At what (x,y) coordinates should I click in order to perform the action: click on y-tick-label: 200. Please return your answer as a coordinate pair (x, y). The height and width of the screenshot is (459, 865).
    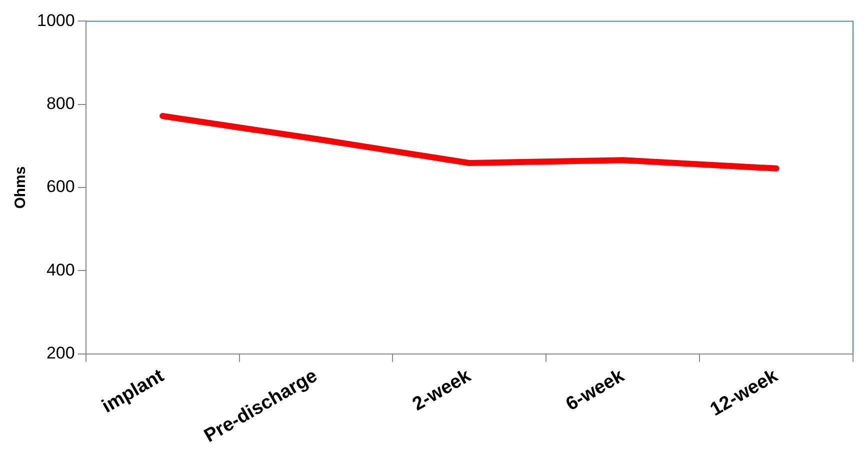
    Looking at the image, I should click on (60, 353).